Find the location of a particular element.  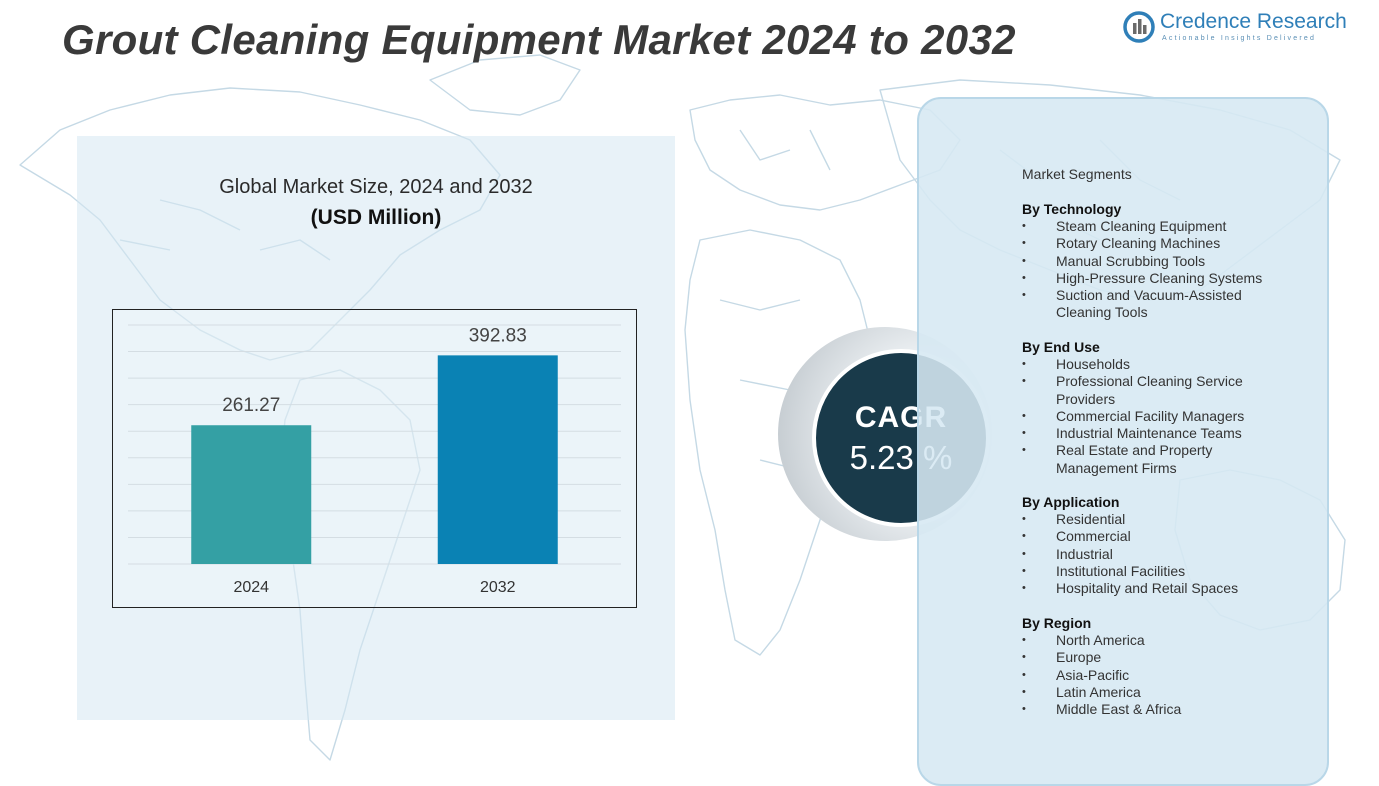

chart-area: 261.27 2024 392.83 2032 is located at coordinates (374, 458).